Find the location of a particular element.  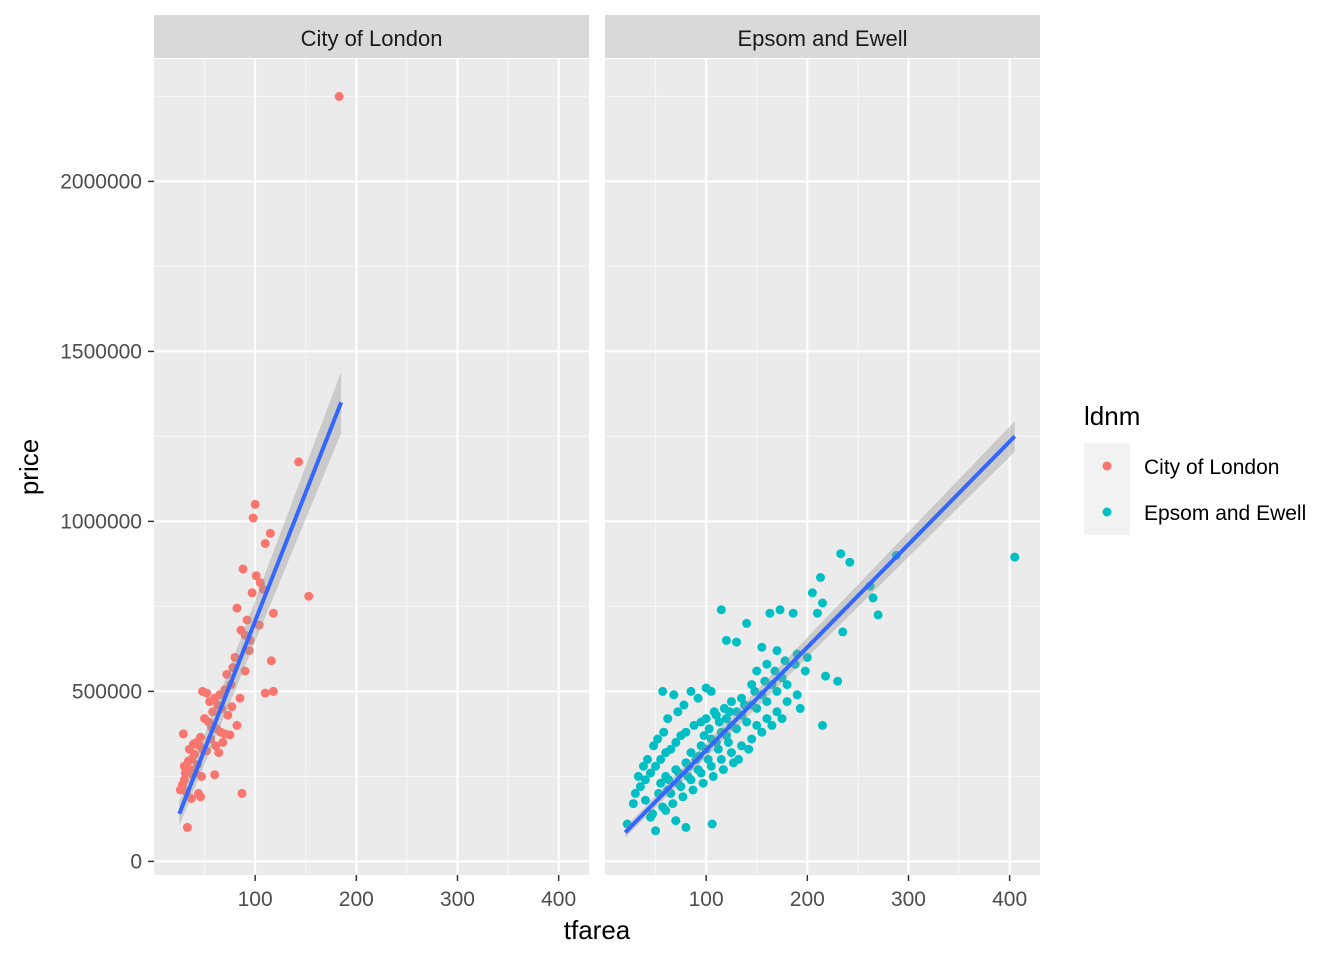

legend-key-background is located at coordinates (1107, 489).